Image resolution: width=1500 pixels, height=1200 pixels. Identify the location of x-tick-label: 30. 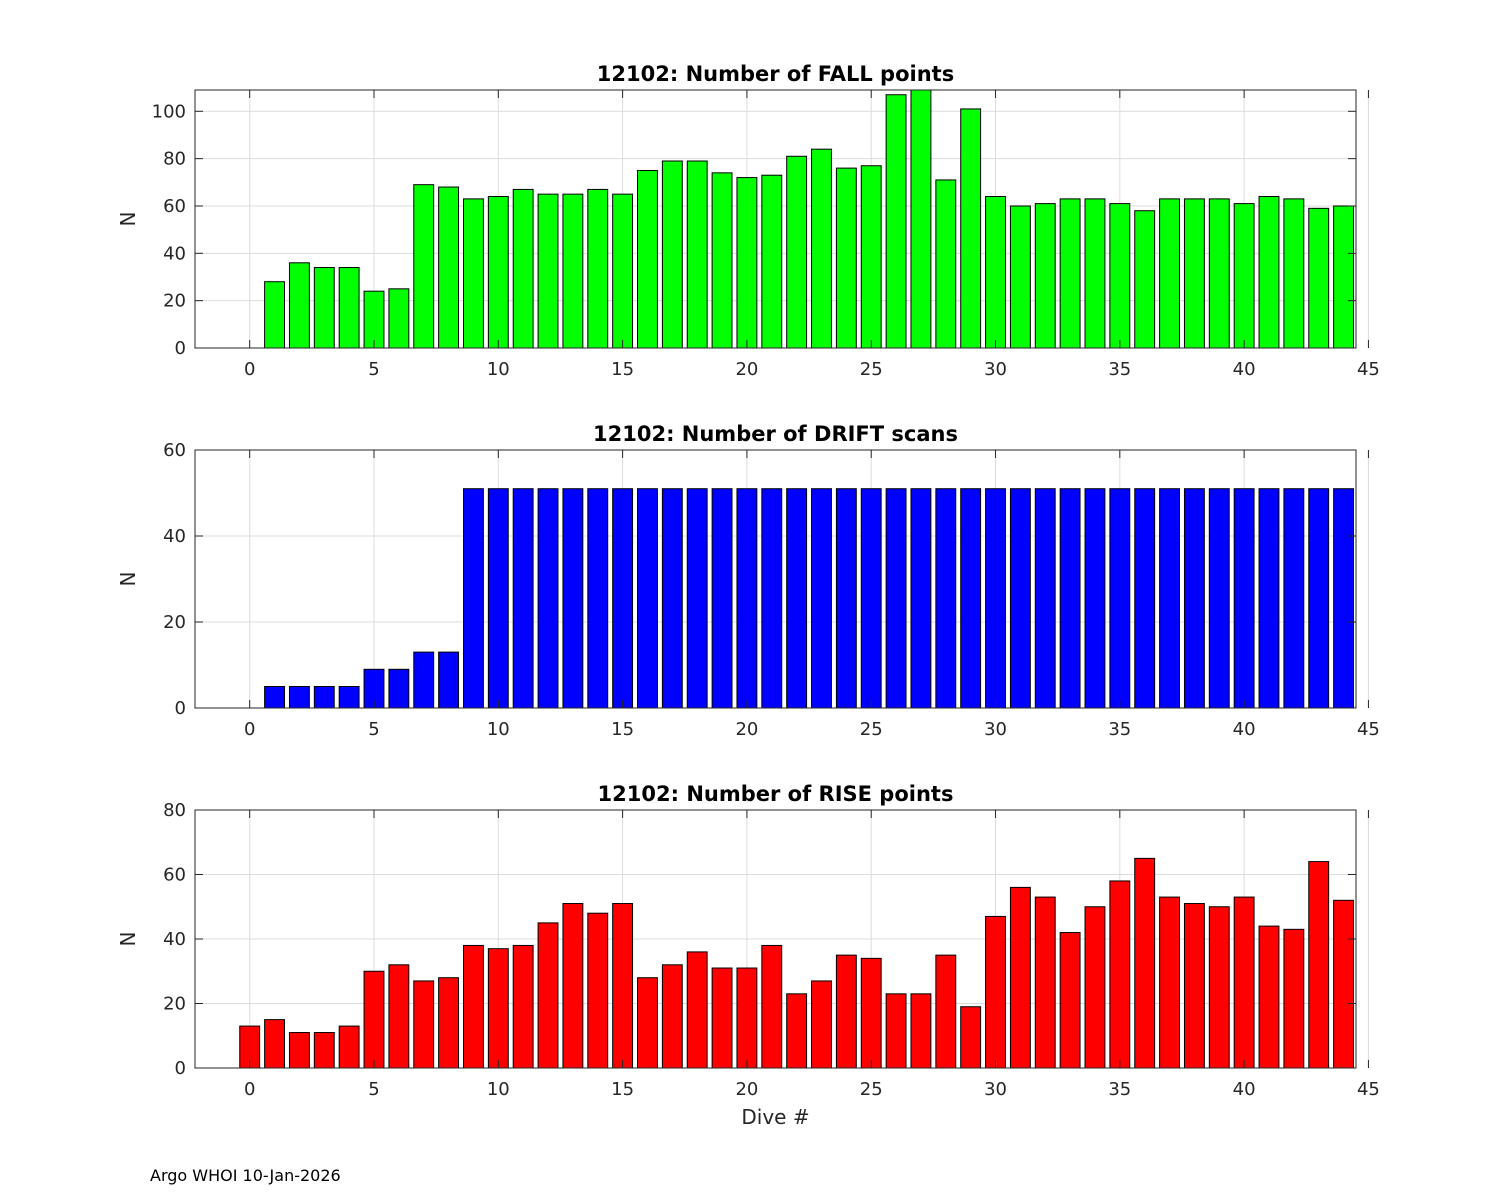
(995, 1089).